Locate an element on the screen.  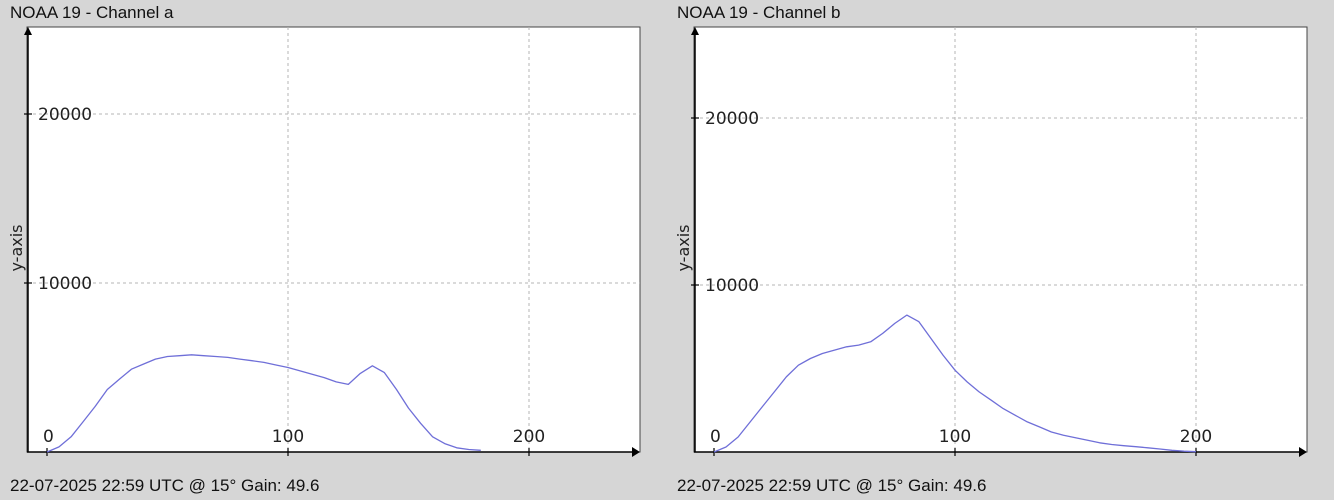
channel-b-y-axis-arrow is located at coordinates (695, 31).